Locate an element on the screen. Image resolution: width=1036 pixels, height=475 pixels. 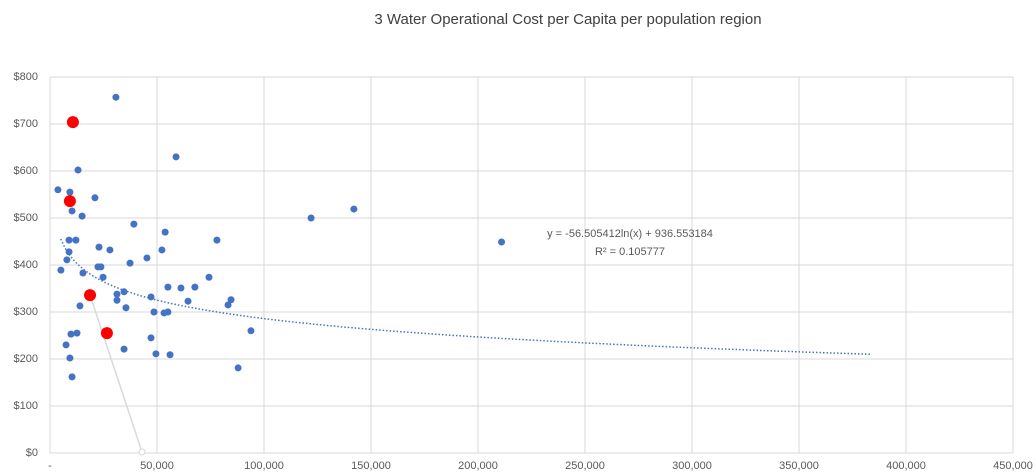
trend-r-squared: R² = 0.105777 is located at coordinates (630, 252).